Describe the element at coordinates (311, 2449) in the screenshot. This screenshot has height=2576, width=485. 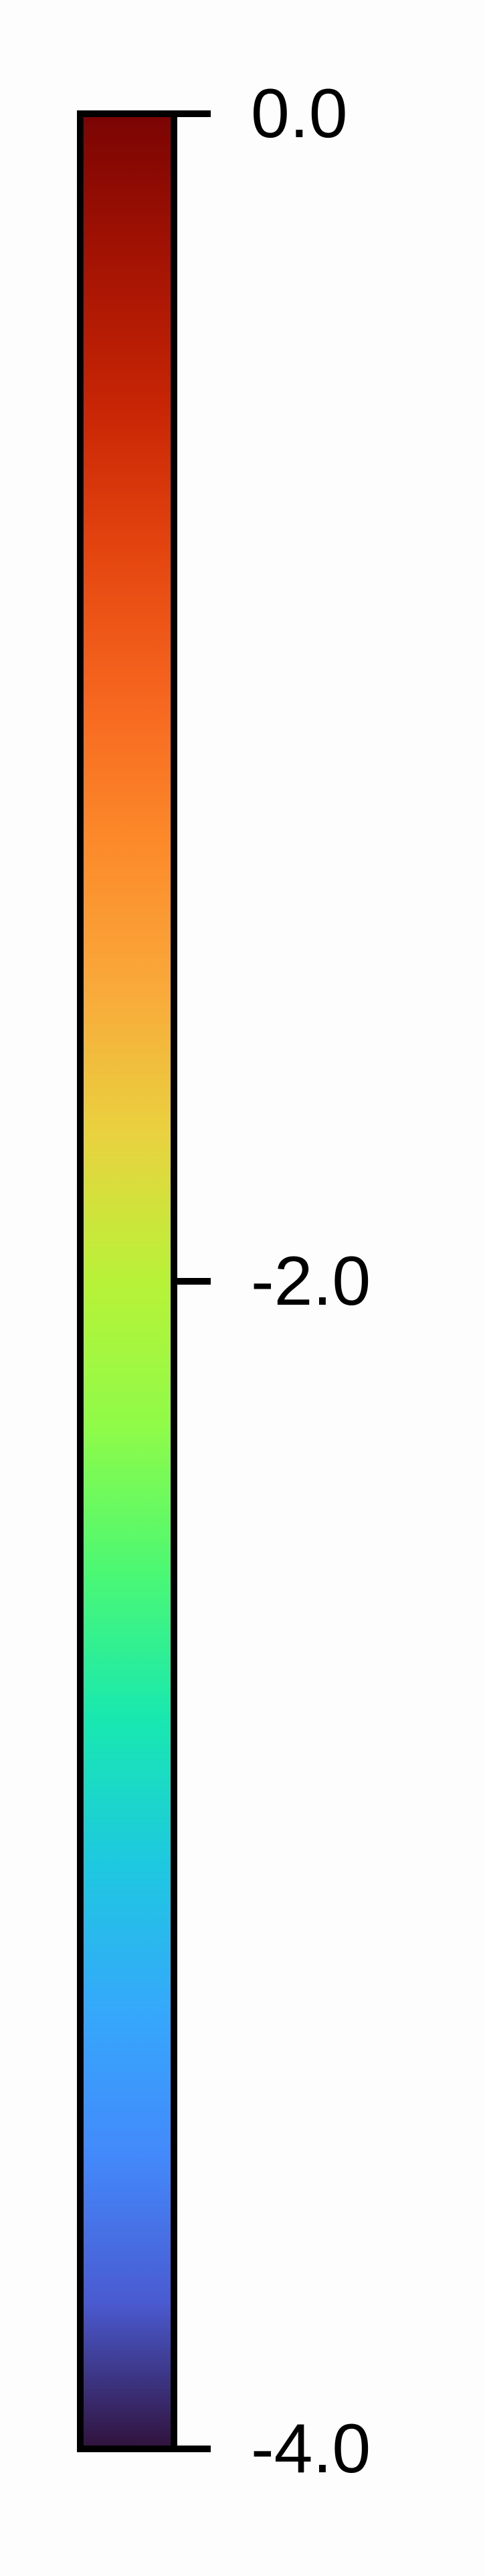
I see `tick-label: -4.0` at that location.